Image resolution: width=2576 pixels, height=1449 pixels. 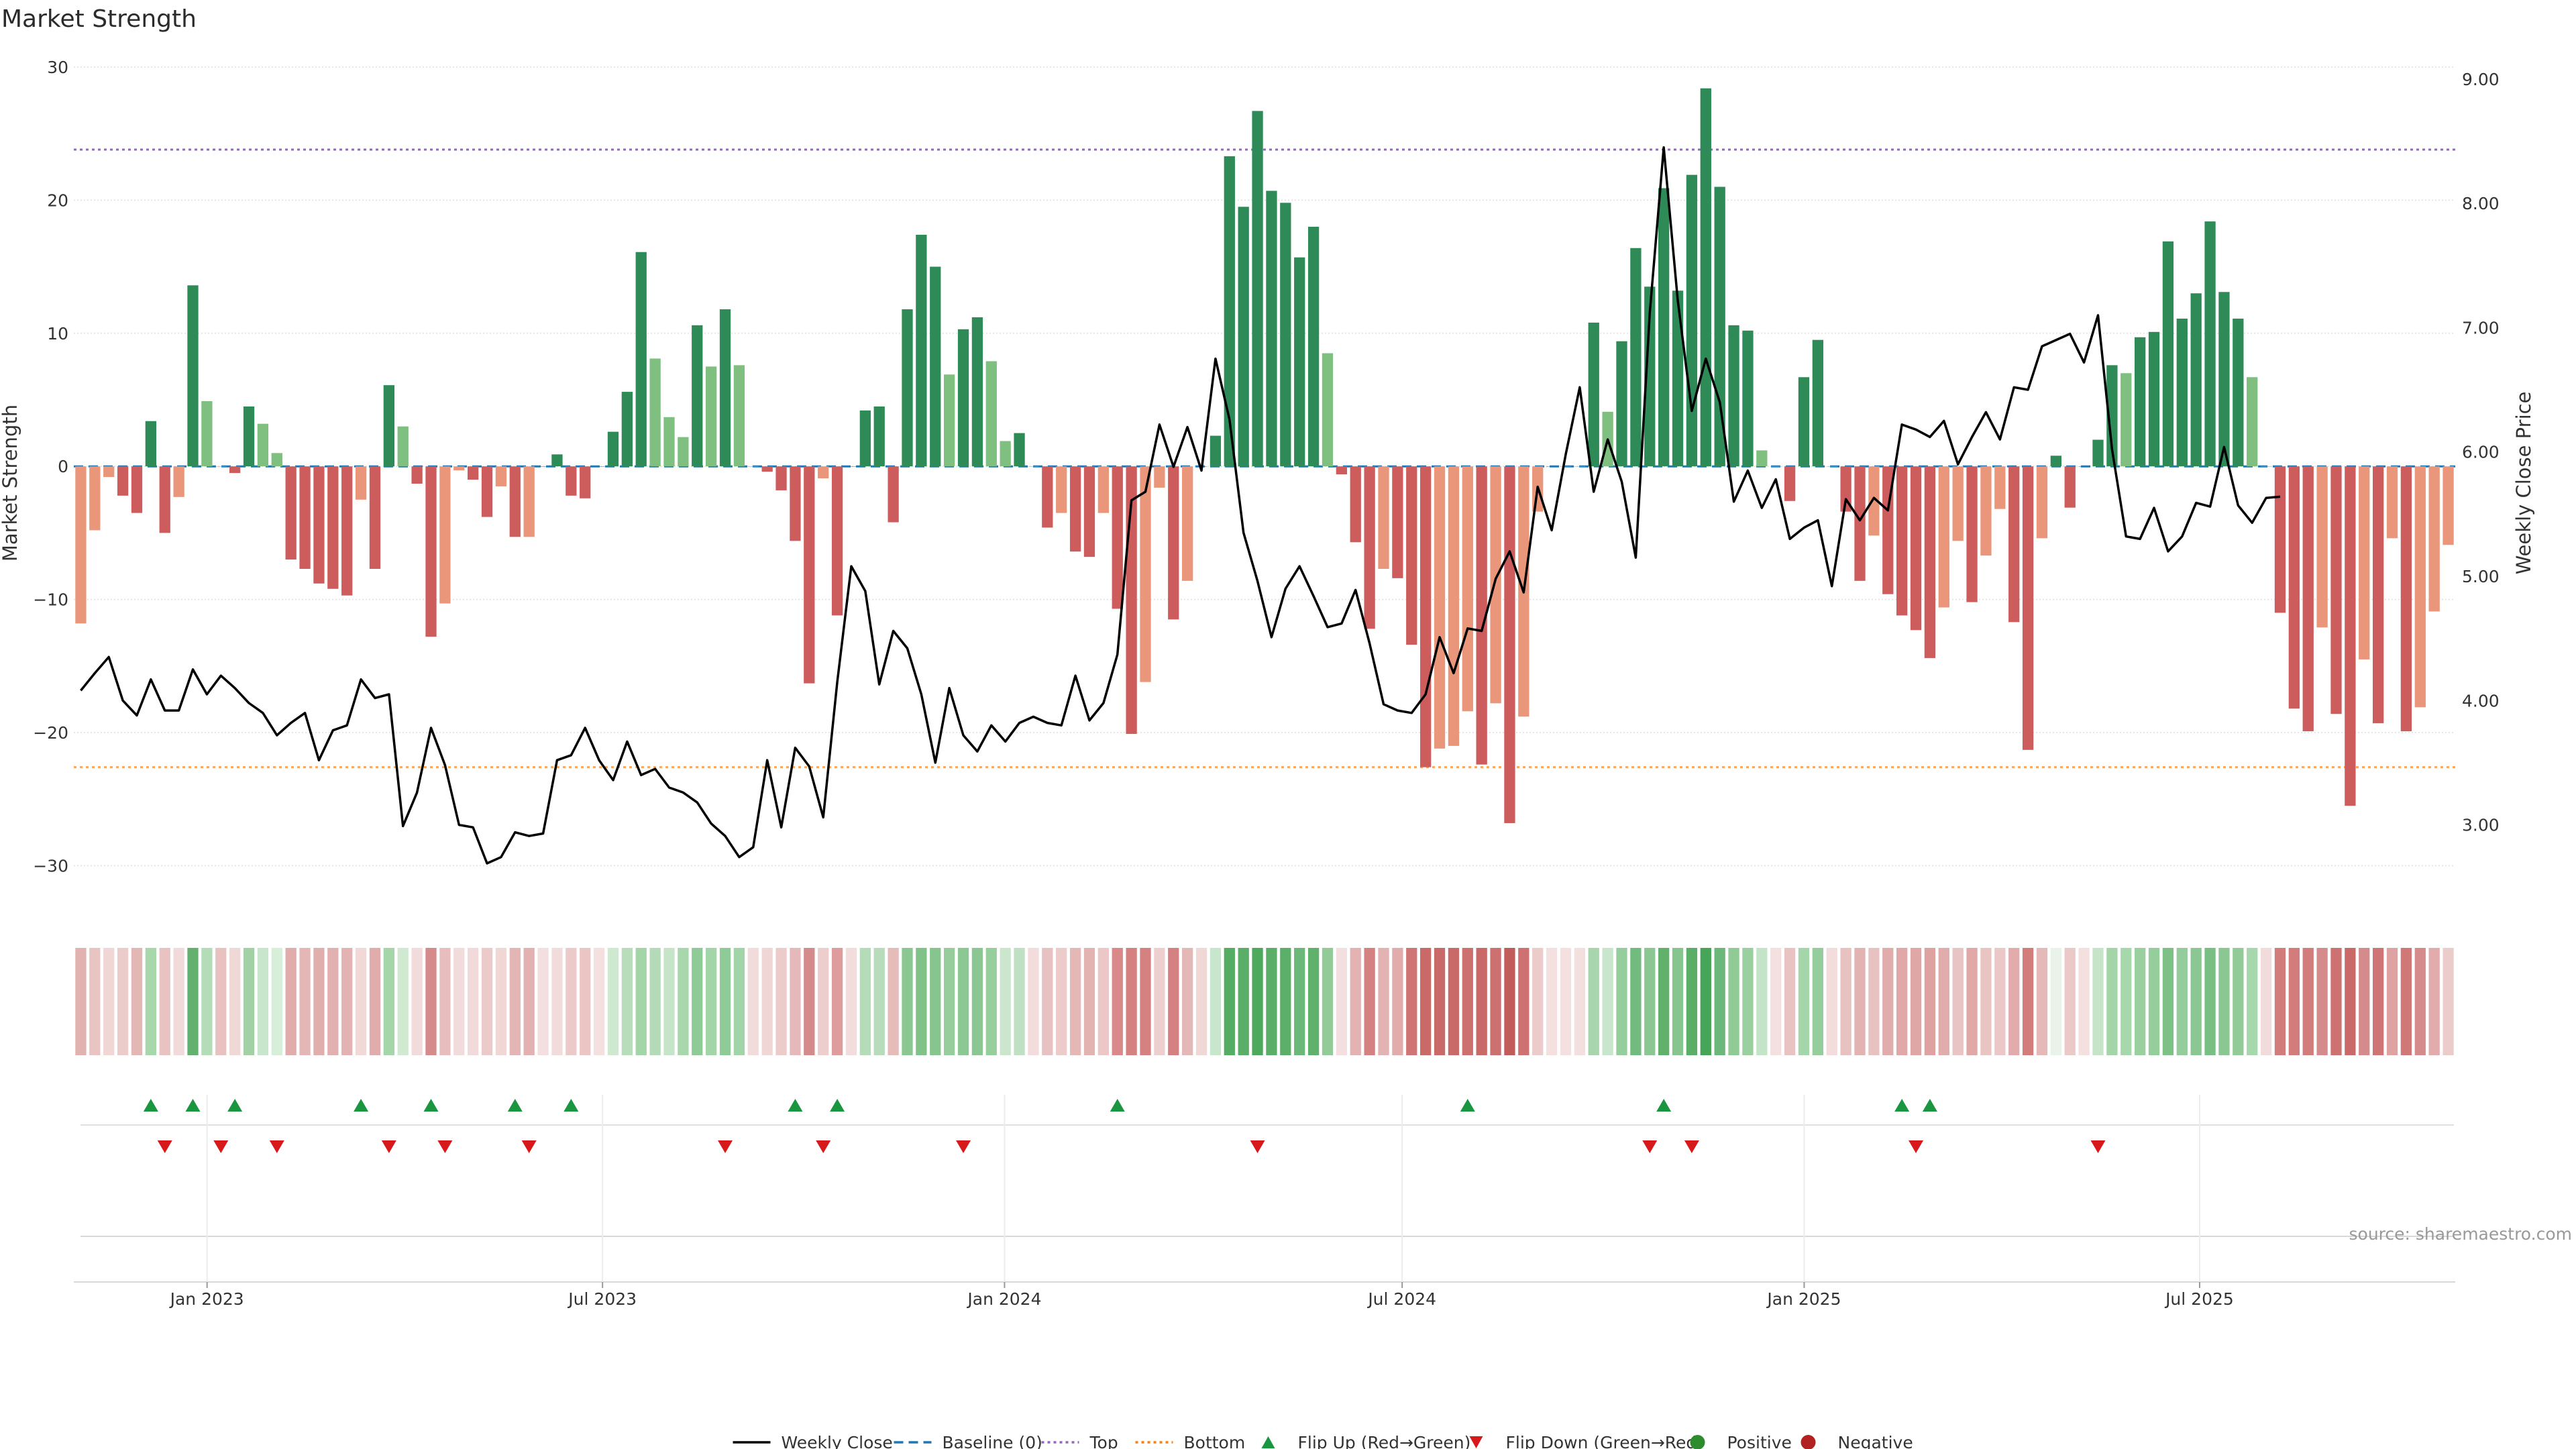 What do you see at coordinates (1759, 1441) in the screenshot?
I see `legend-label: Positive` at bounding box center [1759, 1441].